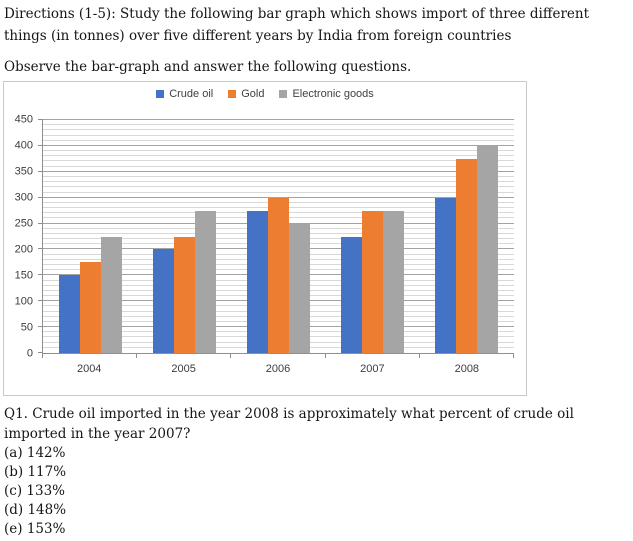 This screenshot has width=633, height=541. What do you see at coordinates (111, 294) in the screenshot?
I see `bar-electronic-goods-2004` at bounding box center [111, 294].